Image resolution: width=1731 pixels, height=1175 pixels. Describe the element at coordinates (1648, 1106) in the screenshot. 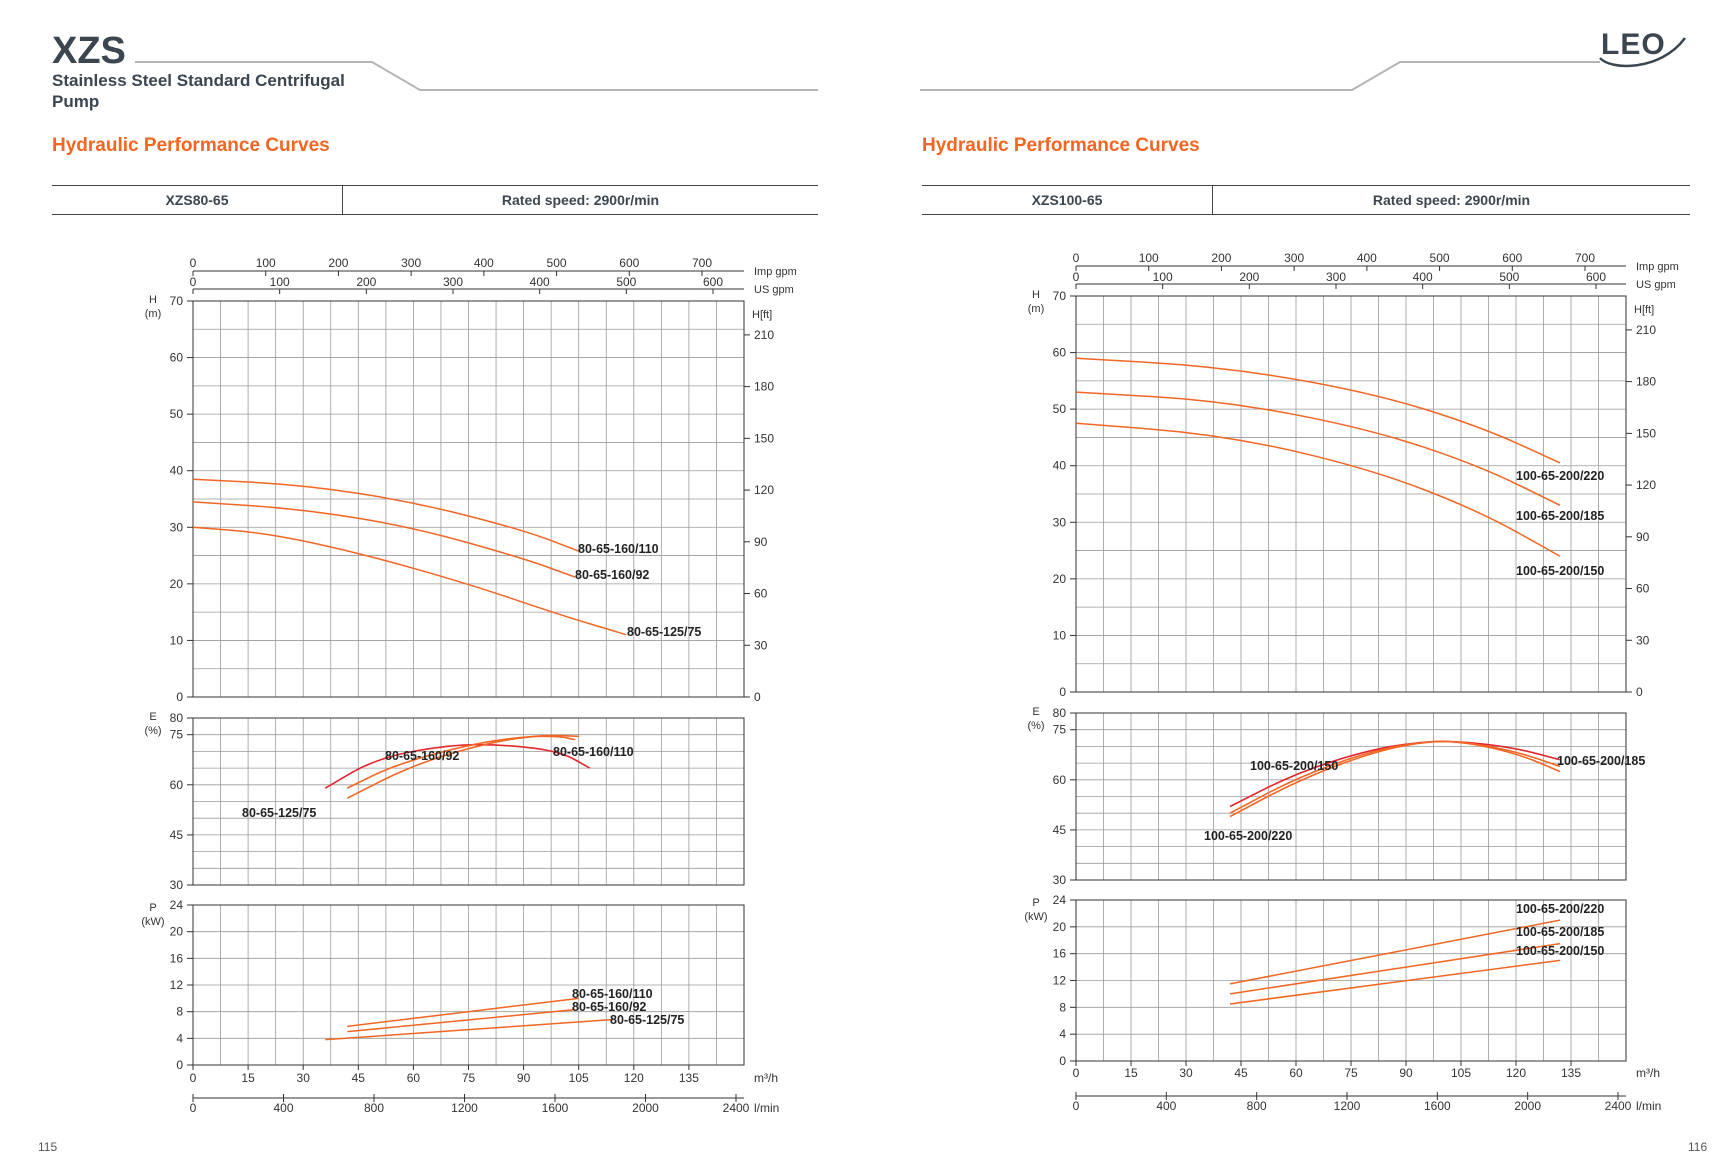

I see `lmin-axis-unit: l/min` at that location.